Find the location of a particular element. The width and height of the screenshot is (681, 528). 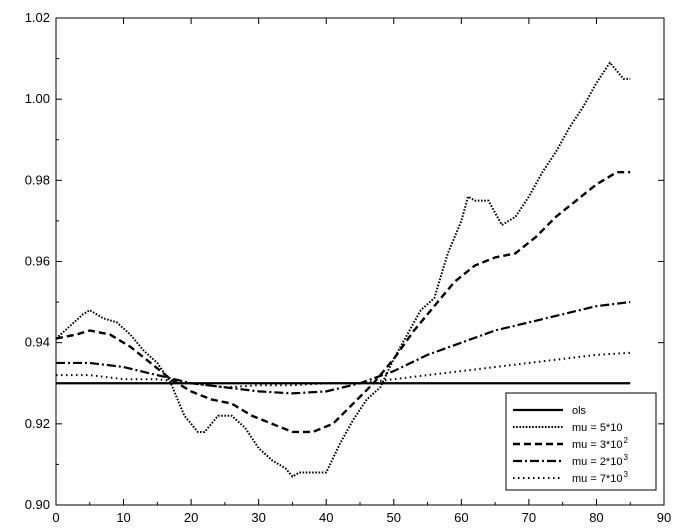

y-tick-label: 1.02 is located at coordinates (37, 17).